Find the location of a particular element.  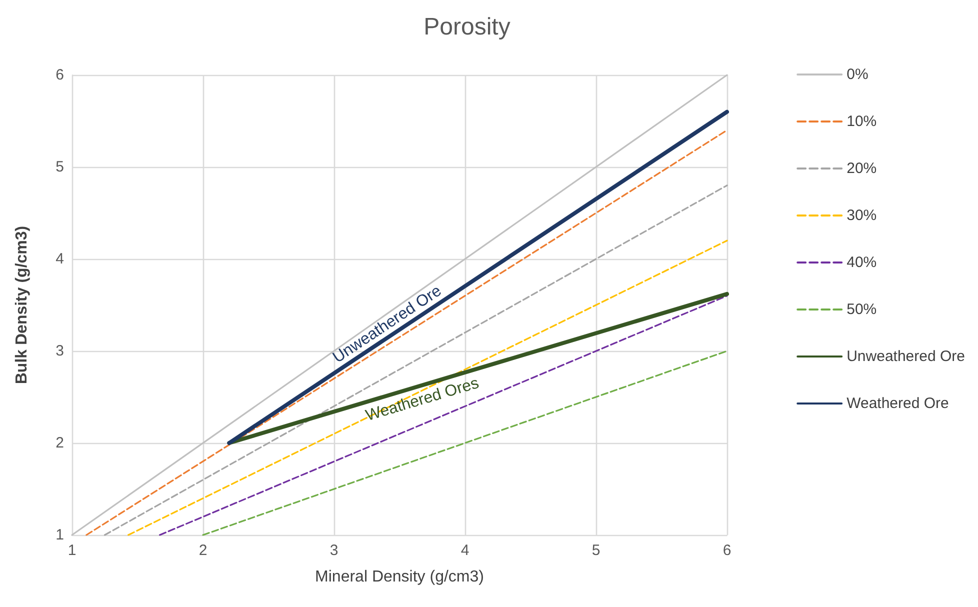

legend-label: Weathered Ore is located at coordinates (897, 403).